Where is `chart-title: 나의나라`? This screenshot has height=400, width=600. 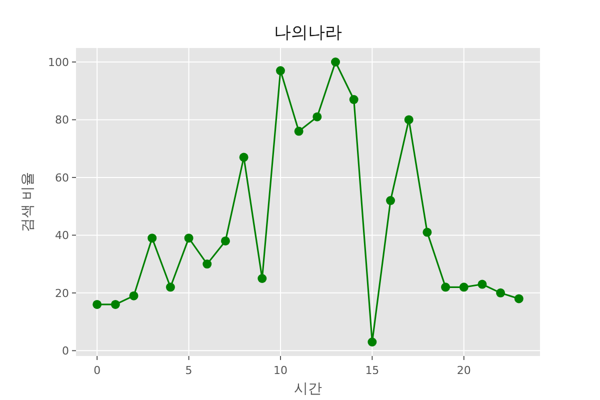 chart-title: 나의나라 is located at coordinates (308, 33).